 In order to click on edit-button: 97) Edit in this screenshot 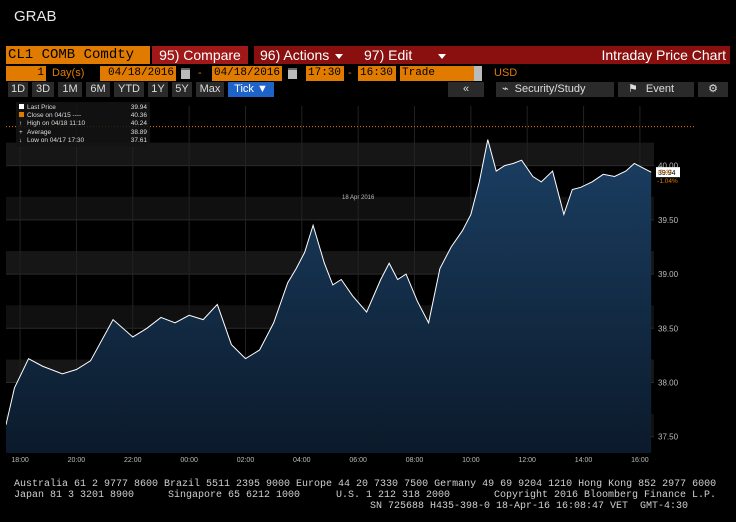, I will do `click(412, 55)`.